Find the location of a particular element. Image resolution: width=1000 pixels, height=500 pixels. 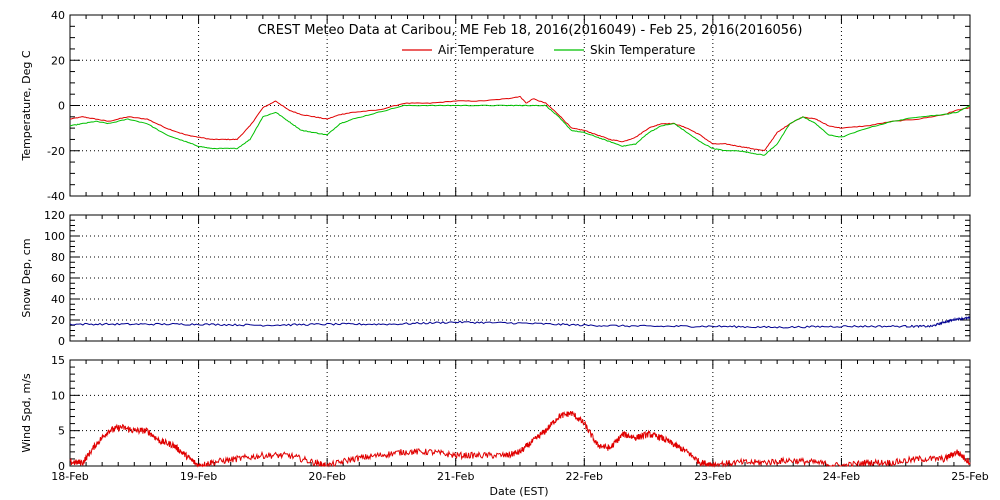

y-tick-label: 10 is located at coordinates (58, 395).